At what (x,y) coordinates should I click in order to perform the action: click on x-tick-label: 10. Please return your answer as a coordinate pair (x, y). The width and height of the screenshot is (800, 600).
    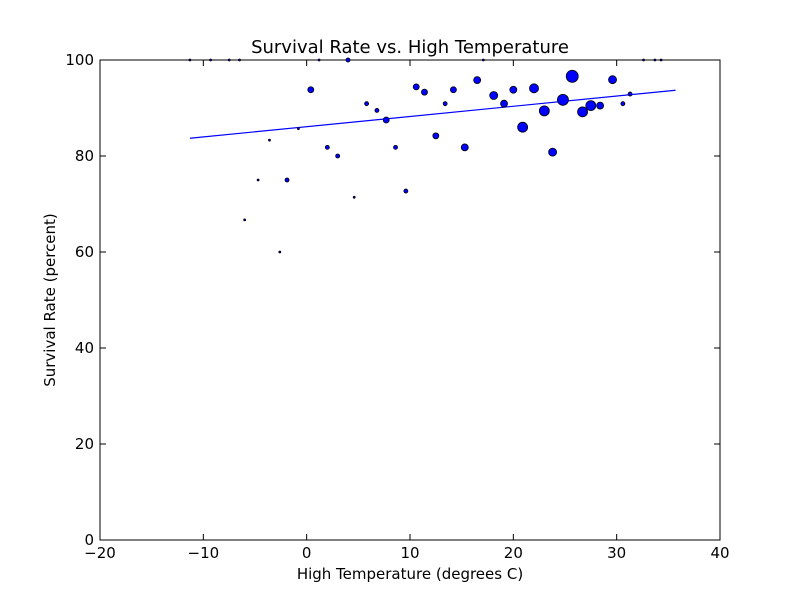
    Looking at the image, I should click on (409, 553).